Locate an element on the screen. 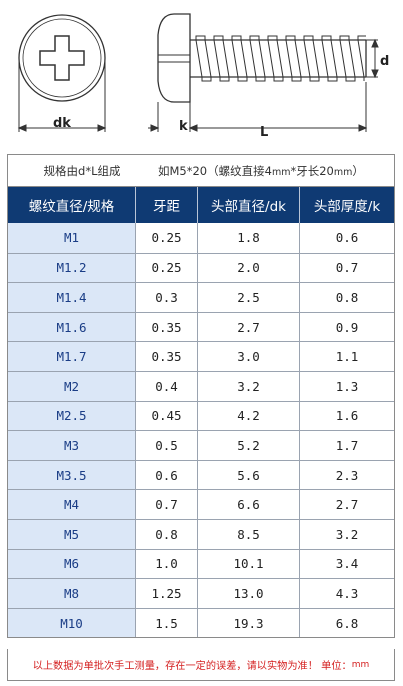  note-right: 如M5*20（螺纹直接4mm*牙长20mm） is located at coordinates (275, 171).